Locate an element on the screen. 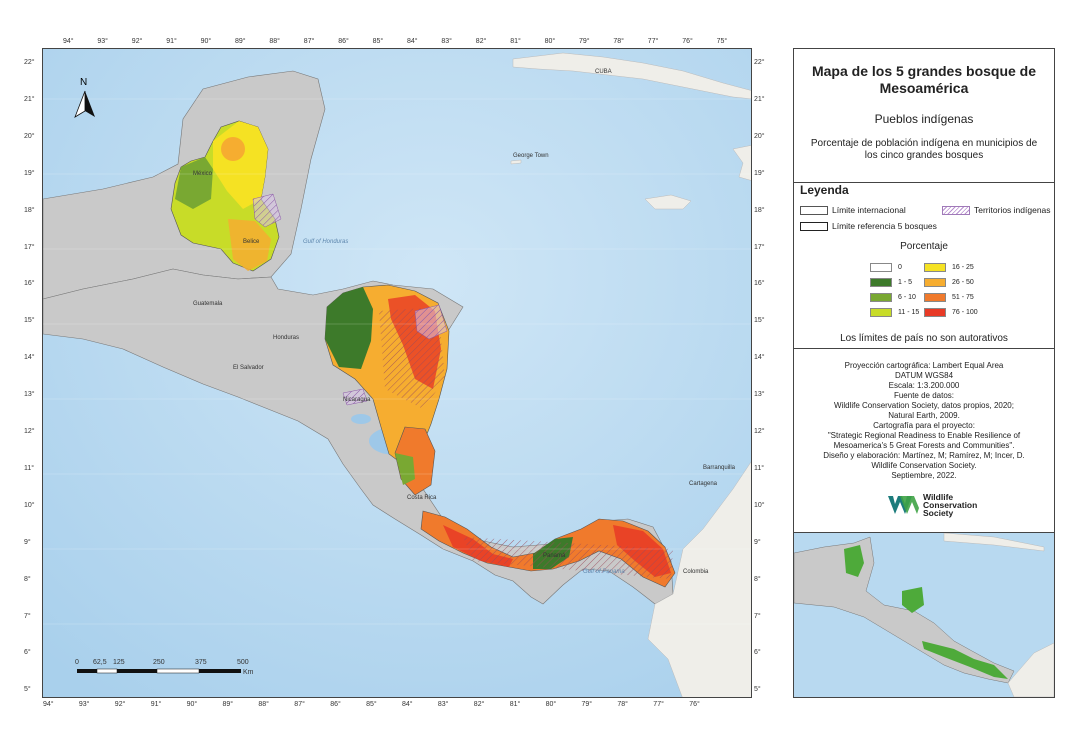  coordinate-tick: 77° is located at coordinates (658, 704).